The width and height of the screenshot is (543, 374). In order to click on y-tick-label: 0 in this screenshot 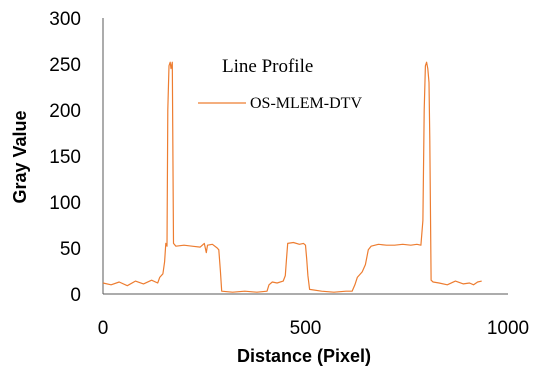, I will do `click(75, 295)`.